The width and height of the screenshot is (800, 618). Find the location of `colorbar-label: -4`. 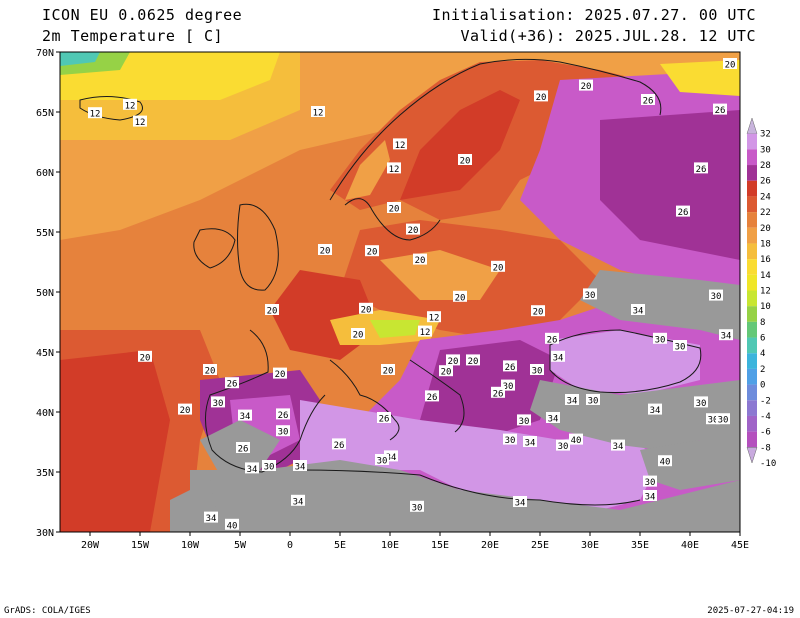

colorbar-label: -4 is located at coordinates (765, 417).